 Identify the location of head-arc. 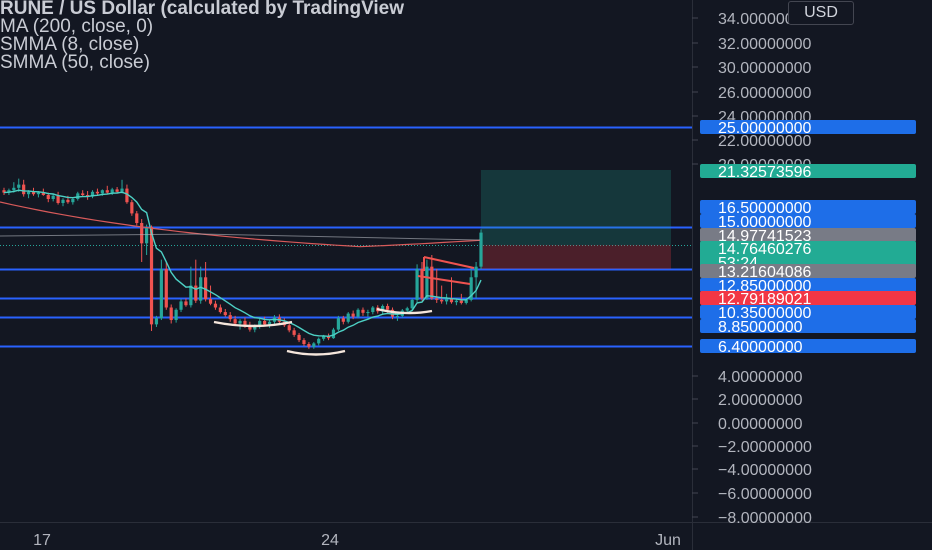
(316, 352).